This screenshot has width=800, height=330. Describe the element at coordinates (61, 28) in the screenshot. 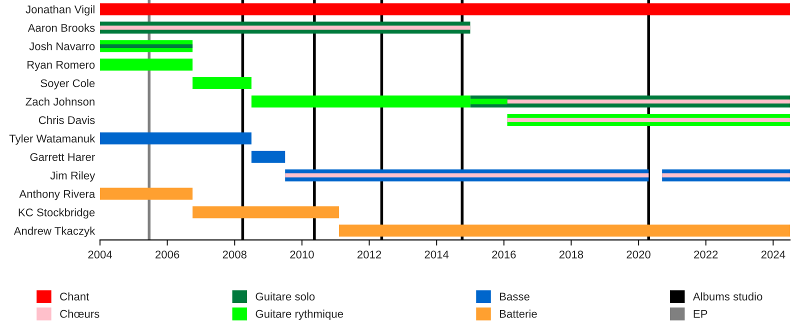

I see `y-tick-label: Aaron Brooks` at that location.